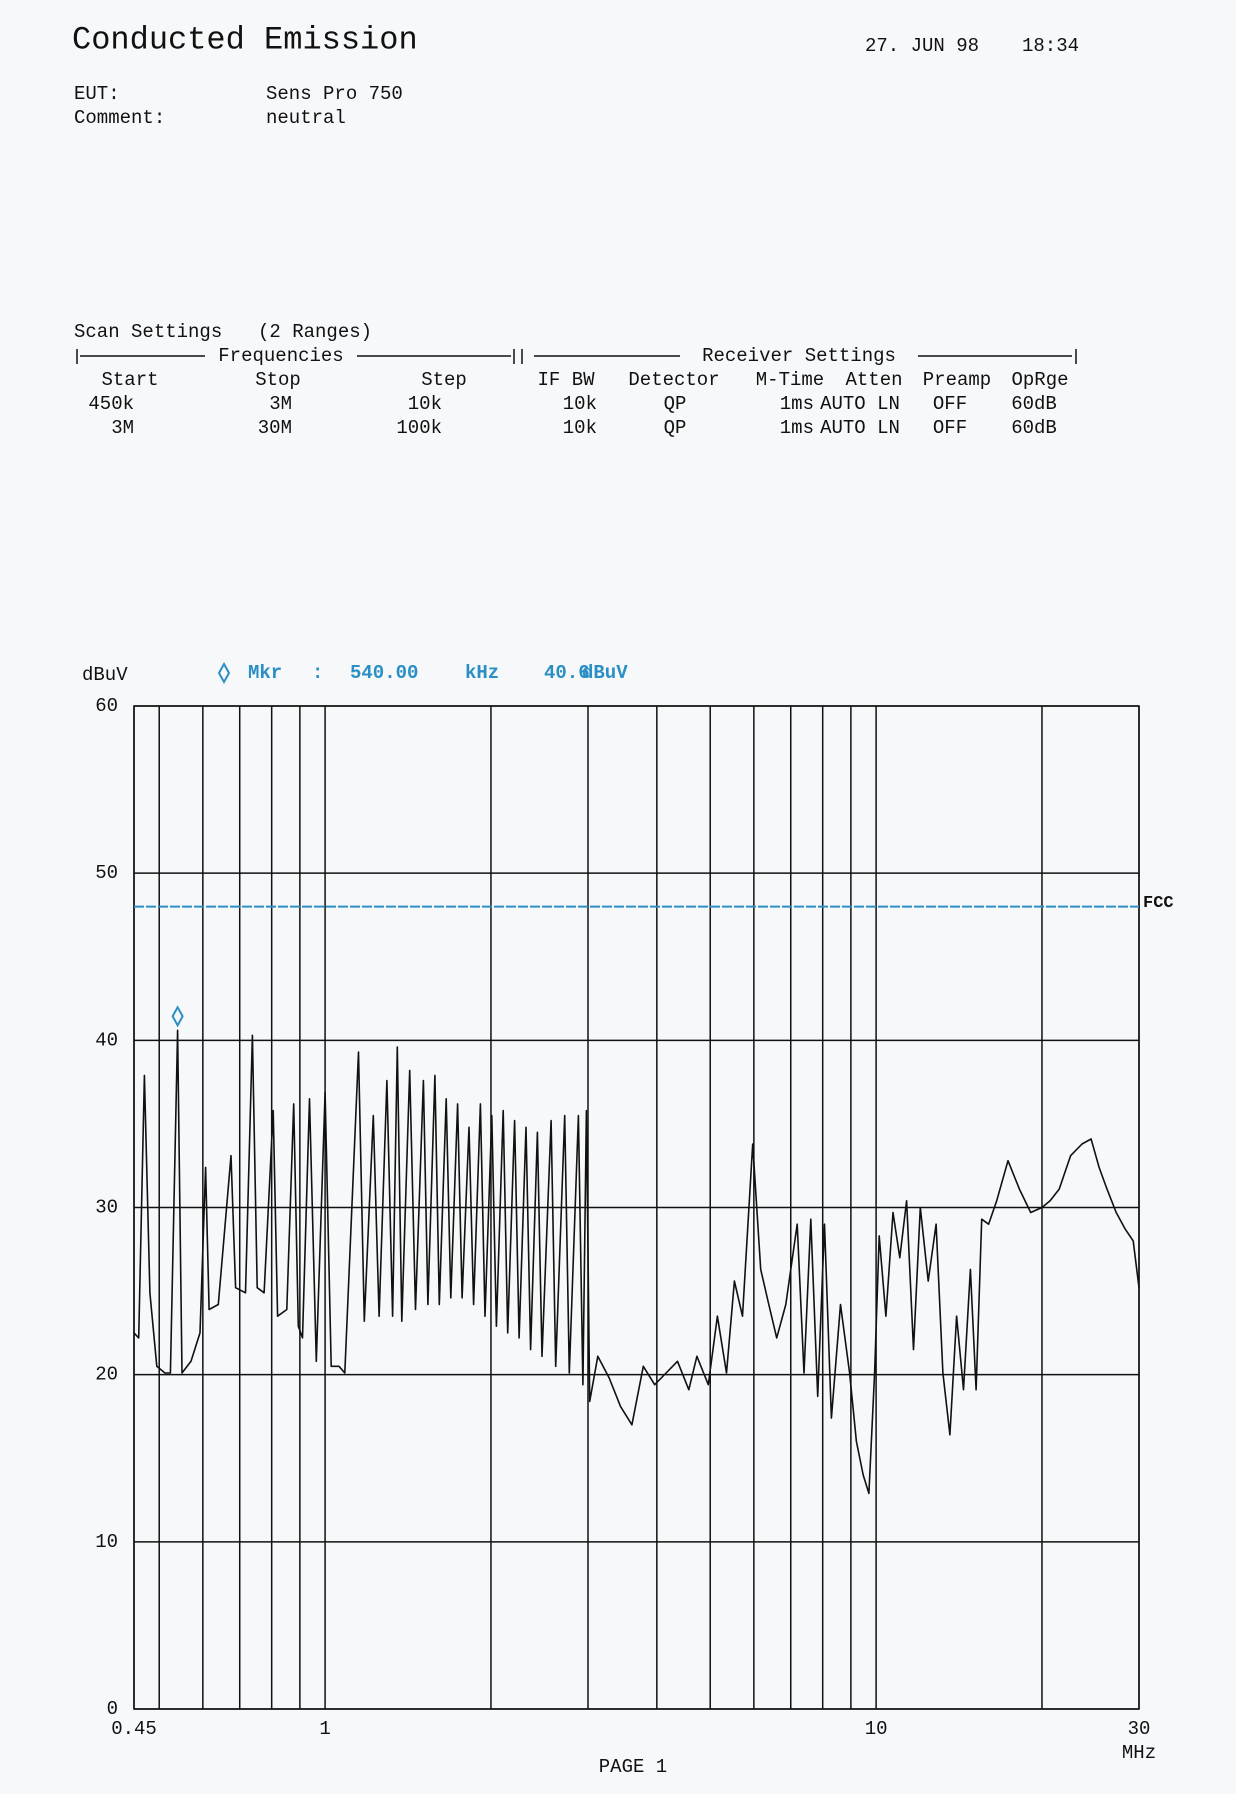  I want to click on y-axis-label: dBuV, so click(105, 675).